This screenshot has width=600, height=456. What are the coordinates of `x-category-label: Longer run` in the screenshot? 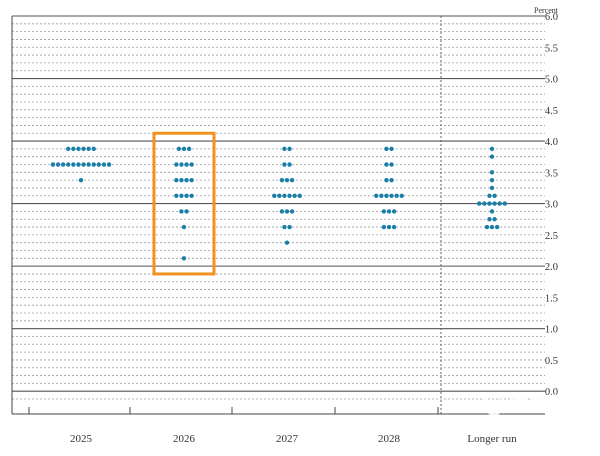 It's located at (492, 439).